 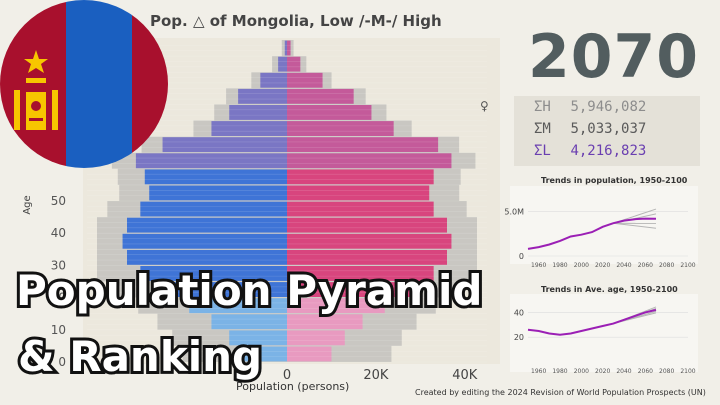 I want to click on age-y-tick-label: 20, so click(x=519, y=337).